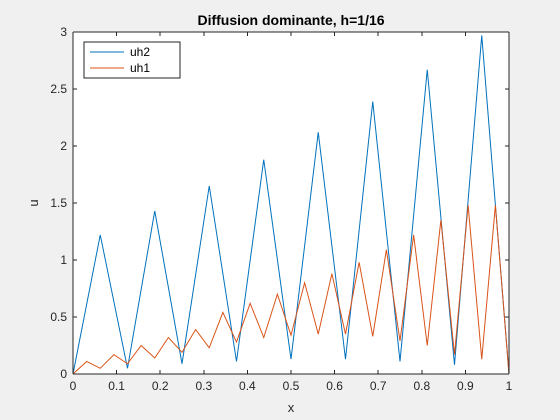 Image resolution: width=560 pixels, height=420 pixels. What do you see at coordinates (63, 260) in the screenshot?
I see `y-tick-label: 1` at bounding box center [63, 260].